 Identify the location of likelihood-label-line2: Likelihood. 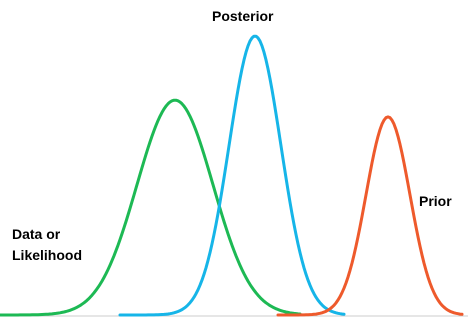
(47, 255).